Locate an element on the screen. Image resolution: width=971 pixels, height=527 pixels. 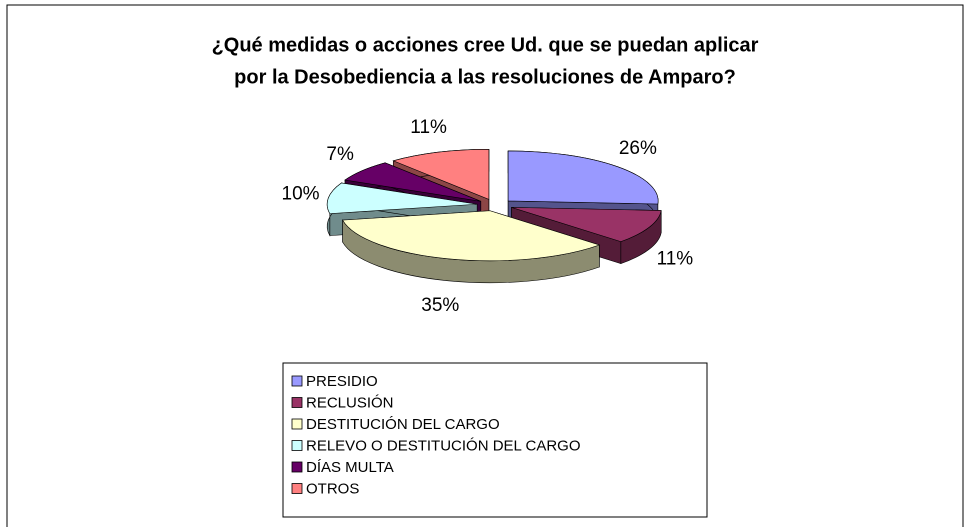
legend-box is located at coordinates (495, 440).